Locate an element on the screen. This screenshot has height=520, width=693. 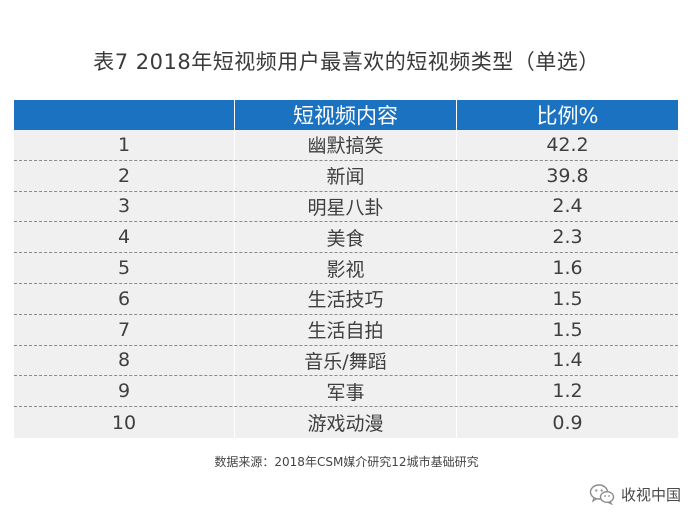
cell-percent: 0.9 is located at coordinates (567, 422).